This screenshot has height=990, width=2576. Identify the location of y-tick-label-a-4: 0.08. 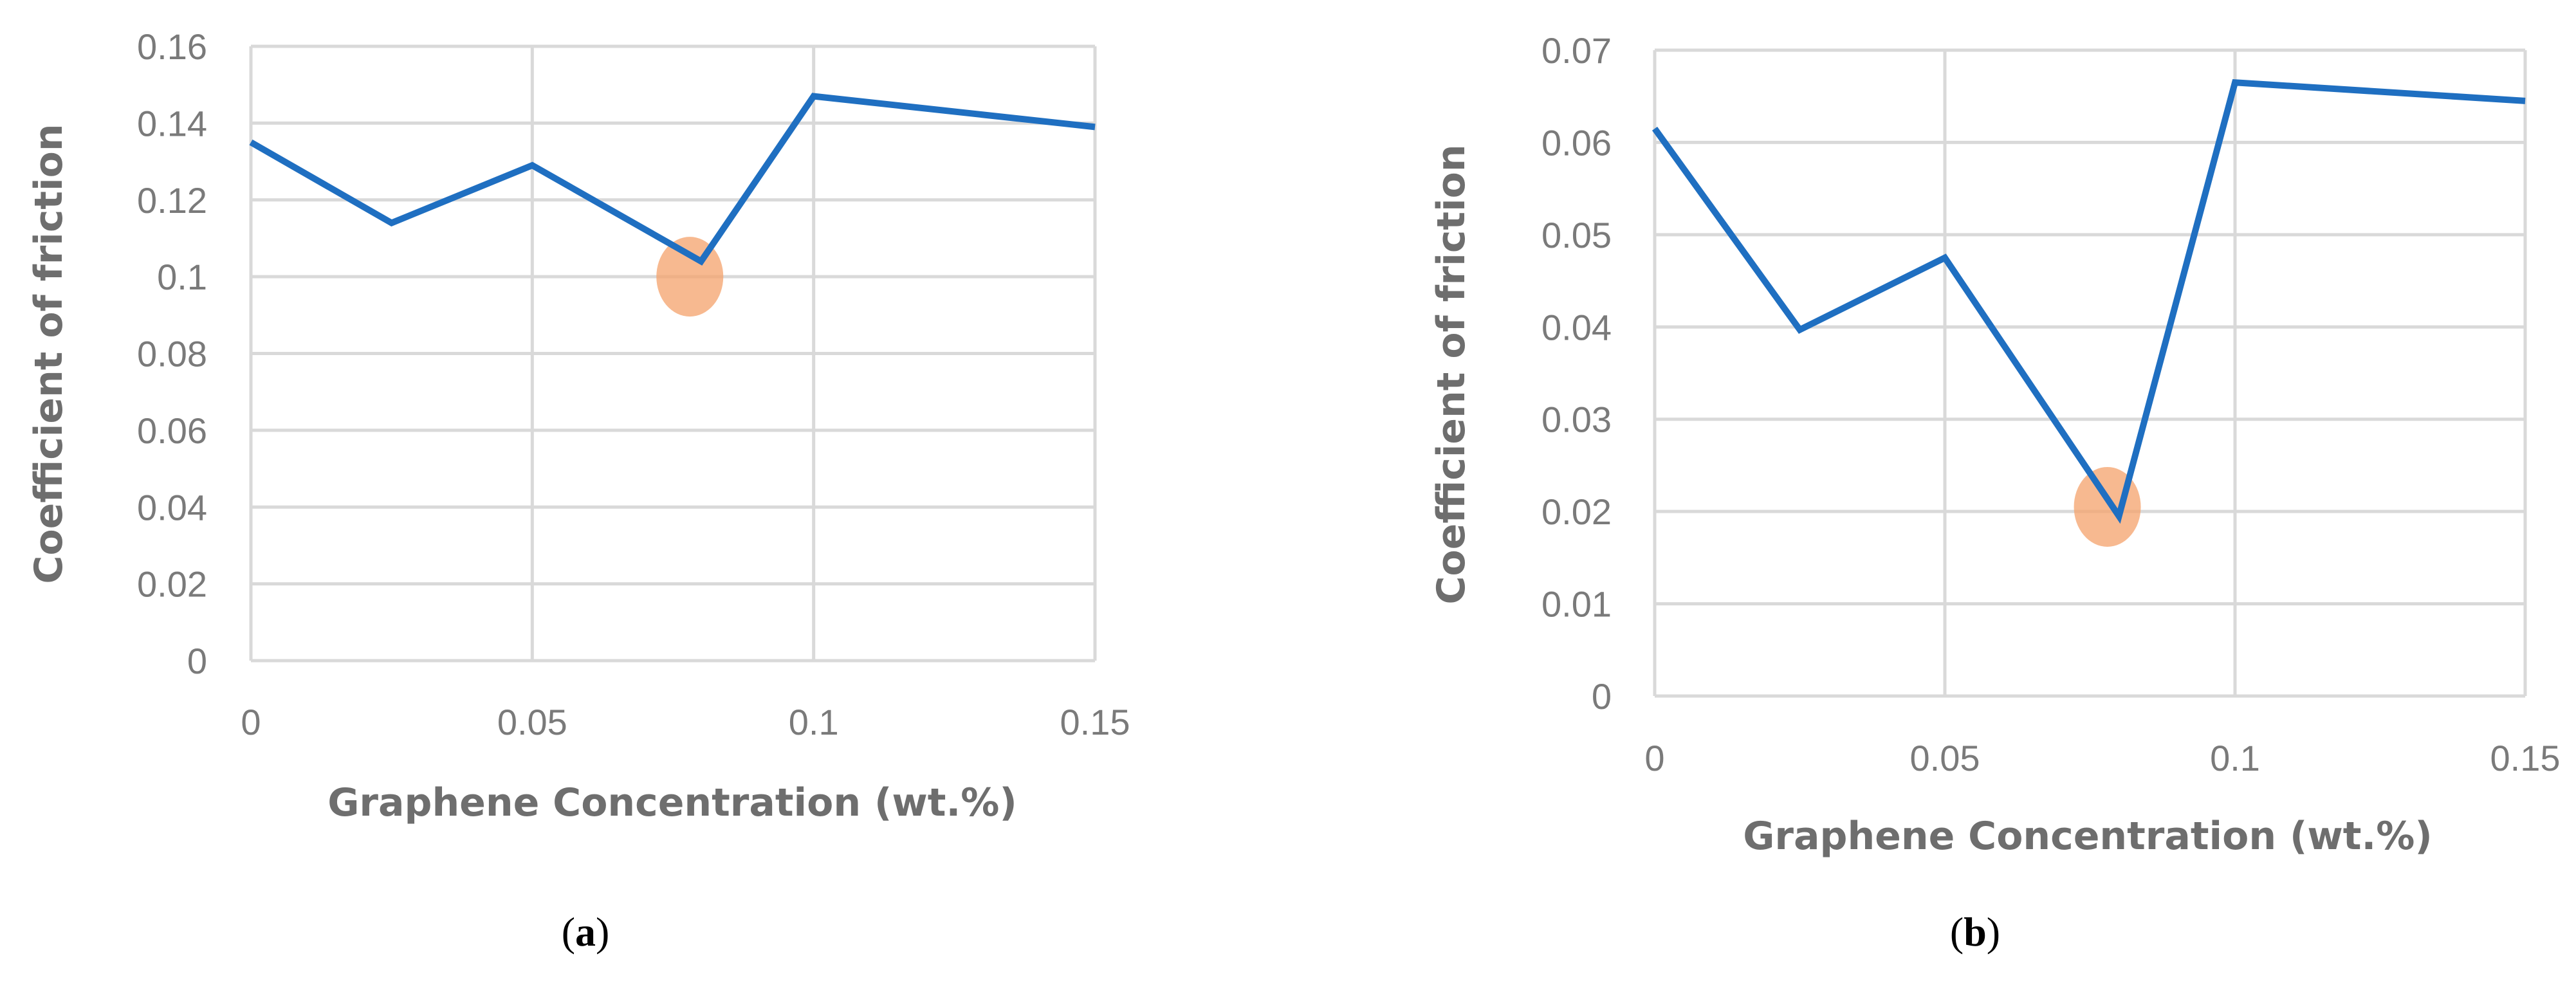
(172, 354).